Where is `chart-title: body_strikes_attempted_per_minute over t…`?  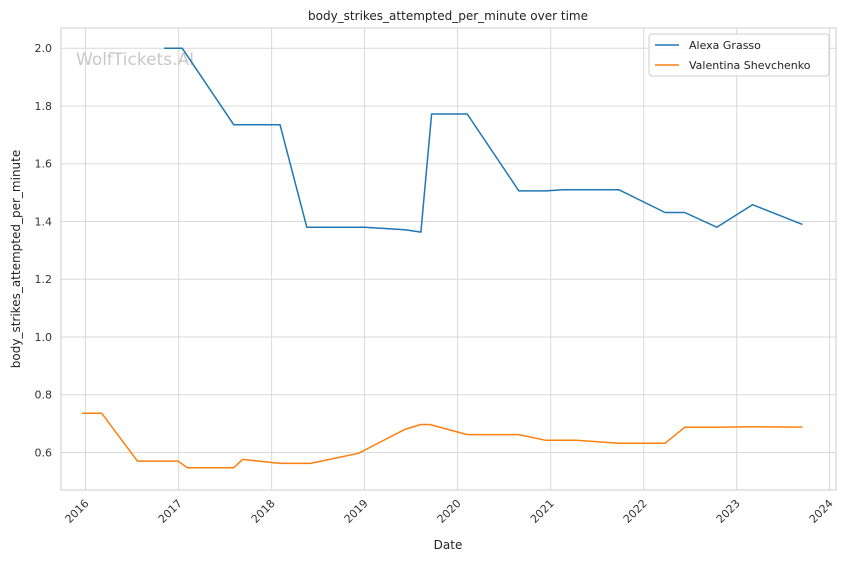
chart-title: body_strikes_attempted_per_minute over t… is located at coordinates (448, 16).